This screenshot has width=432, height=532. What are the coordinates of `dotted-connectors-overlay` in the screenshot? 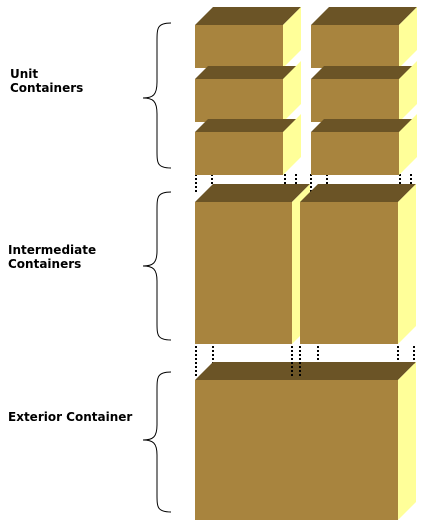 It's located at (296, 370).